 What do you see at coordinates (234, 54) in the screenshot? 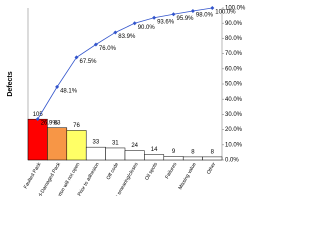
I see `y2-tick-label: 70.0%` at bounding box center [234, 54].